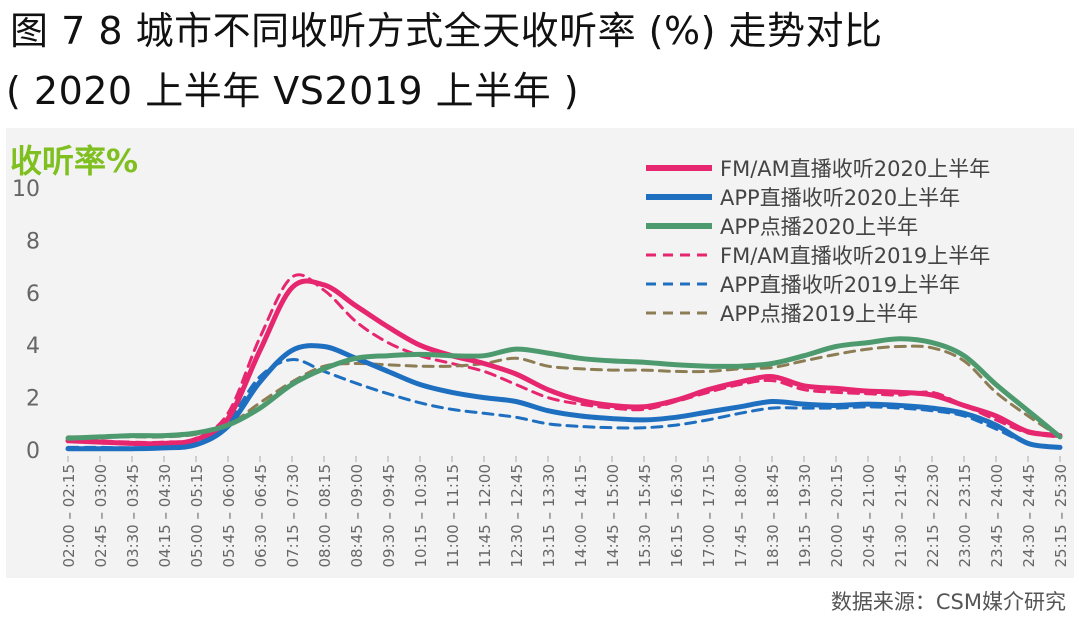 The width and height of the screenshot is (1080, 621). Describe the element at coordinates (26, 320) in the screenshot. I see `y-axis-ticks: 0 2 4 6 8 10` at that location.